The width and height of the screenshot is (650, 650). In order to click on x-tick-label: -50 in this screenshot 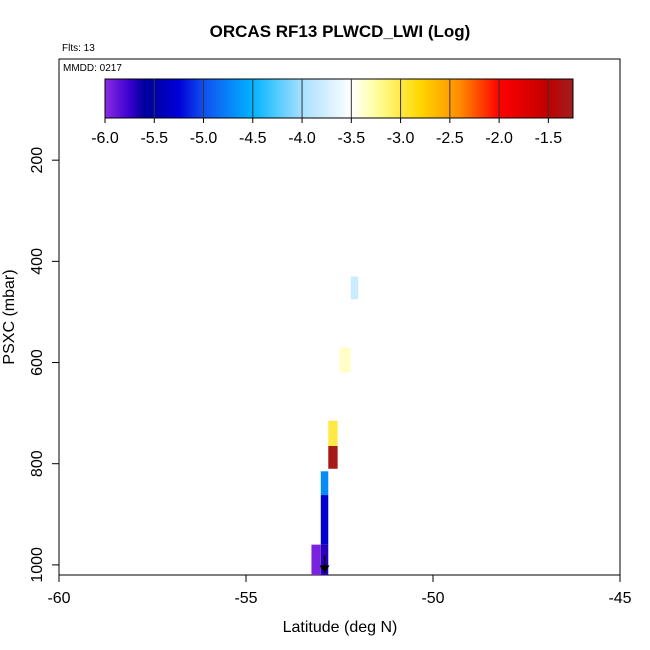, I will do `click(432, 598)`.